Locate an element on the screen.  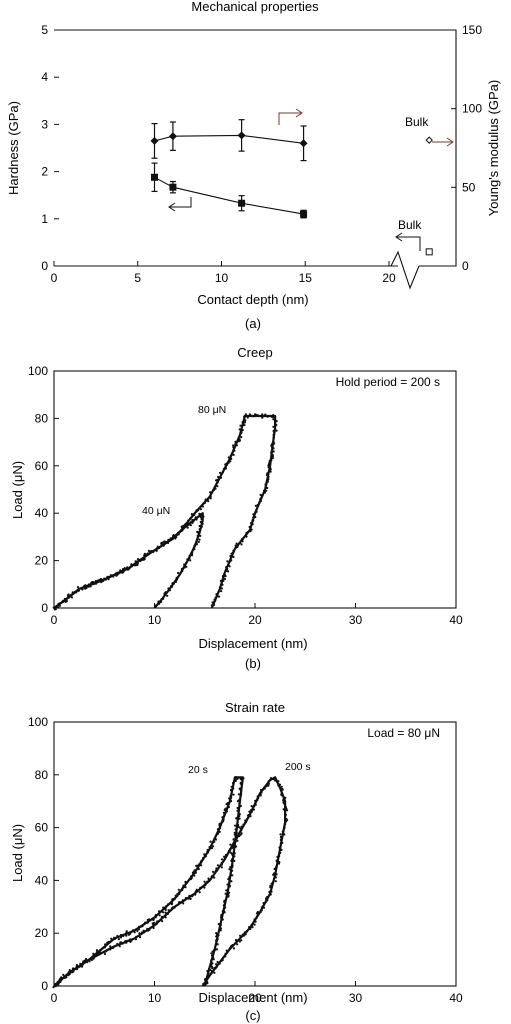
y-tick-label: 80 is located at coordinates (42, 775).